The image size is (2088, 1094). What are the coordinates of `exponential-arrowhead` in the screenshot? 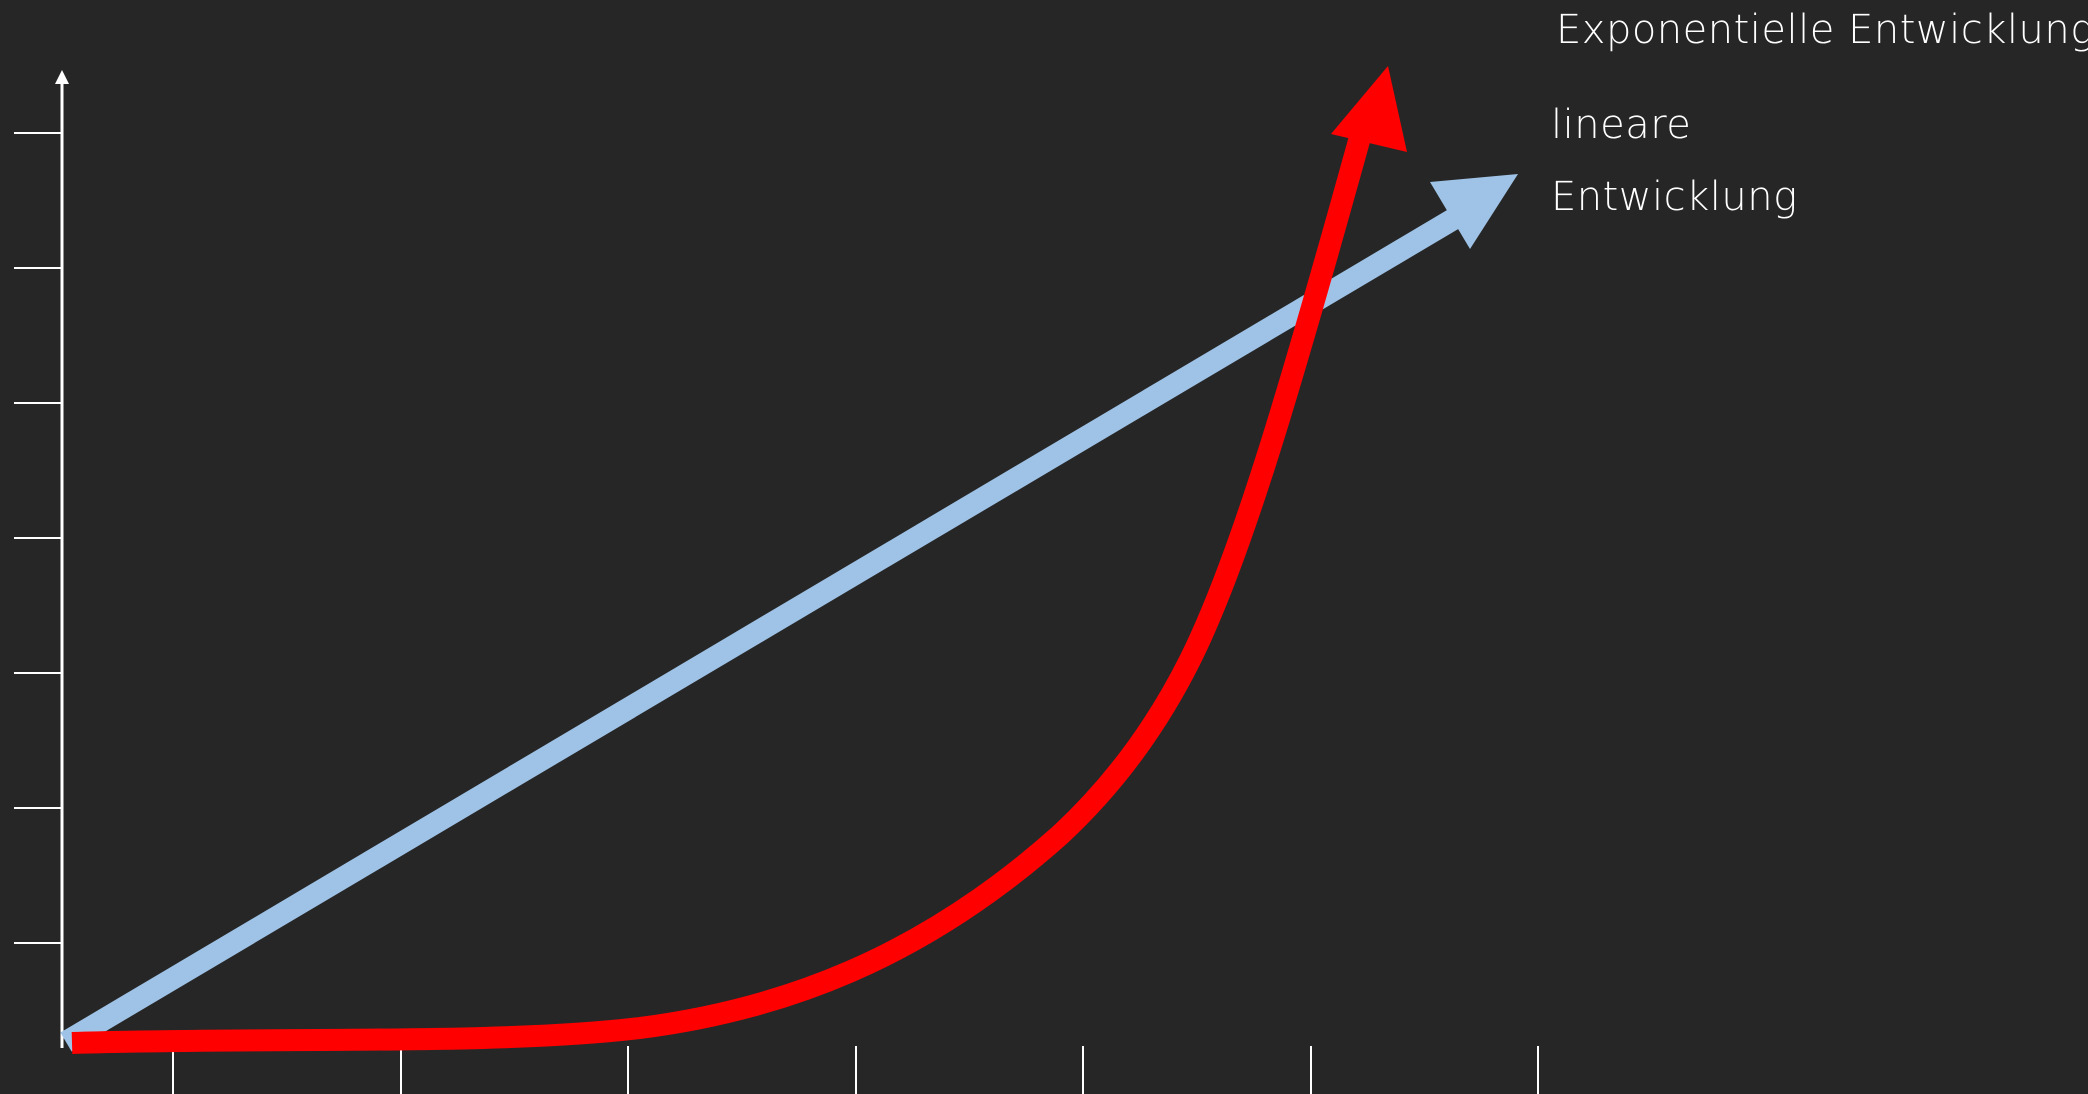 It's located at (1369, 109).